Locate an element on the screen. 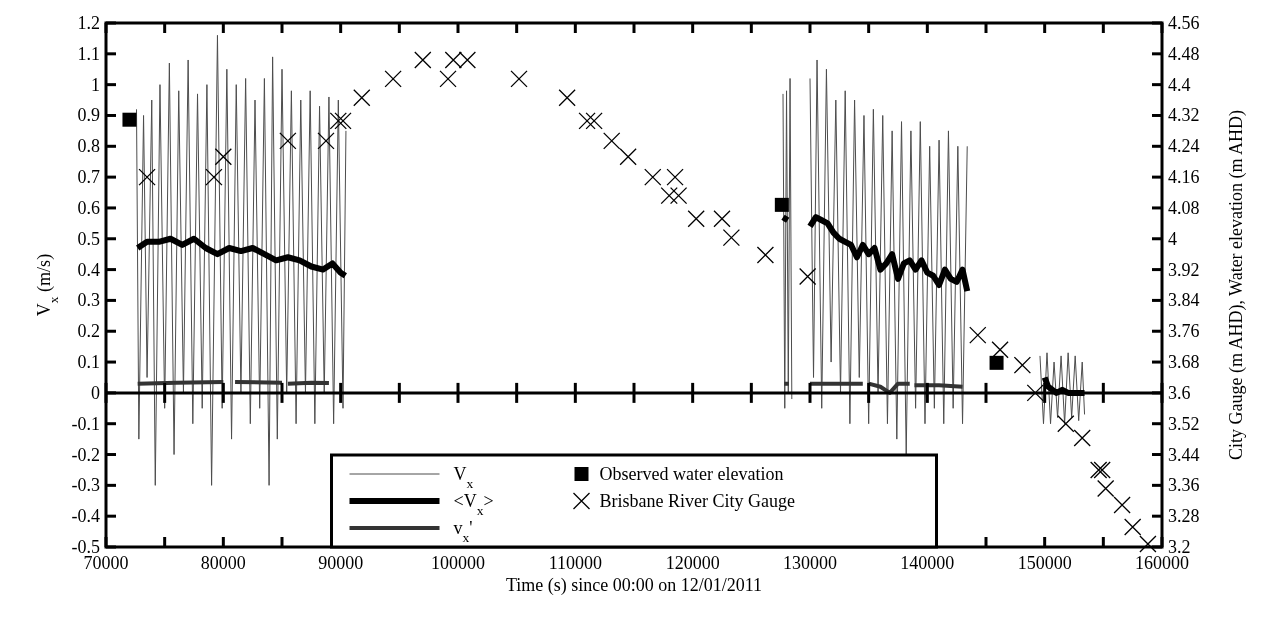 This screenshot has width=1276, height=623. y2-tick-label: 3.84 is located at coordinates (1184, 300).